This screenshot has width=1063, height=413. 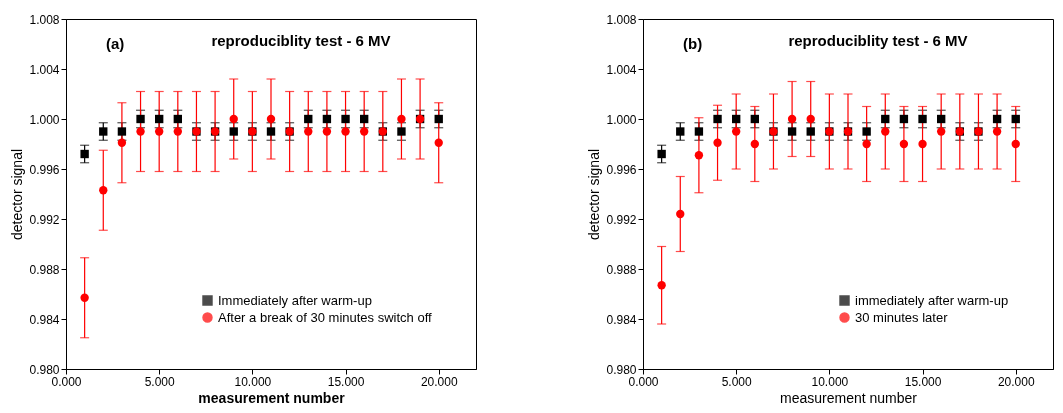 What do you see at coordinates (693, 43) in the screenshot?
I see `annotation: (b)` at bounding box center [693, 43].